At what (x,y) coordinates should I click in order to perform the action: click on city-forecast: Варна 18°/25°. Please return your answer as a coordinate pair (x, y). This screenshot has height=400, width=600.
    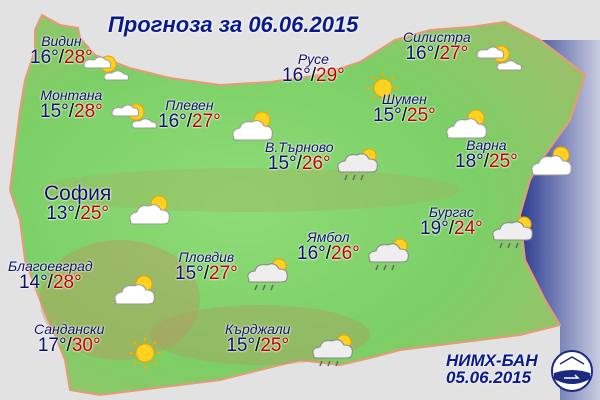
    Looking at the image, I should click on (486, 154).